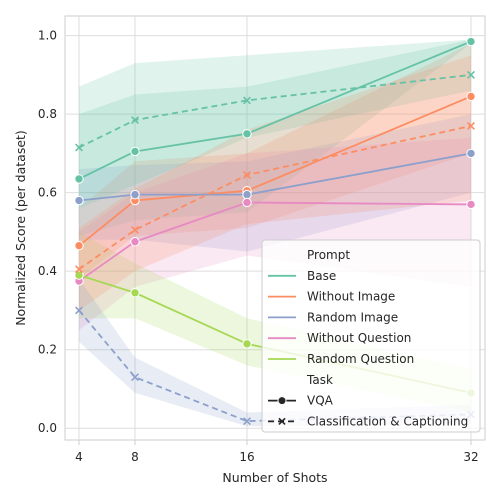 The height and width of the screenshot is (500, 500). I want to click on legend-marker-classification-captioning, so click(282, 421).